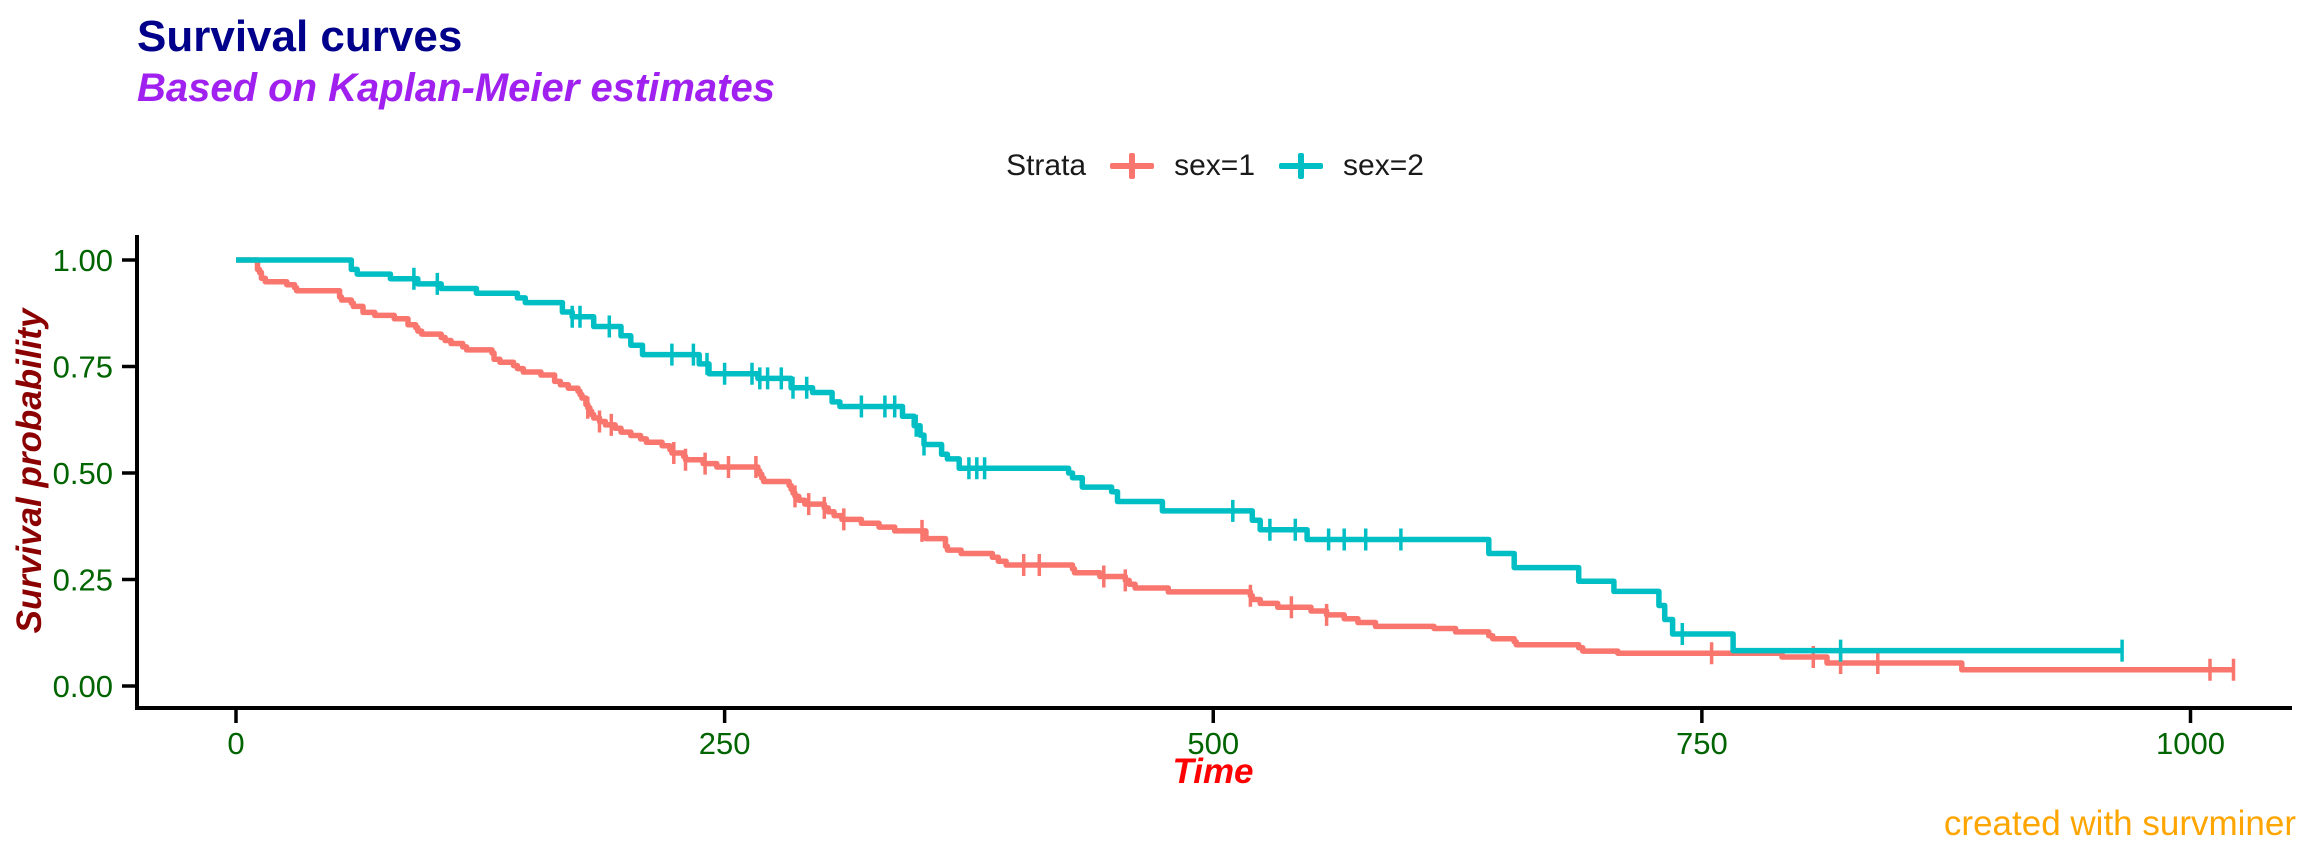  Describe the element at coordinates (1383, 165) in the screenshot. I see `legend-label-sex2: sex=2` at that location.